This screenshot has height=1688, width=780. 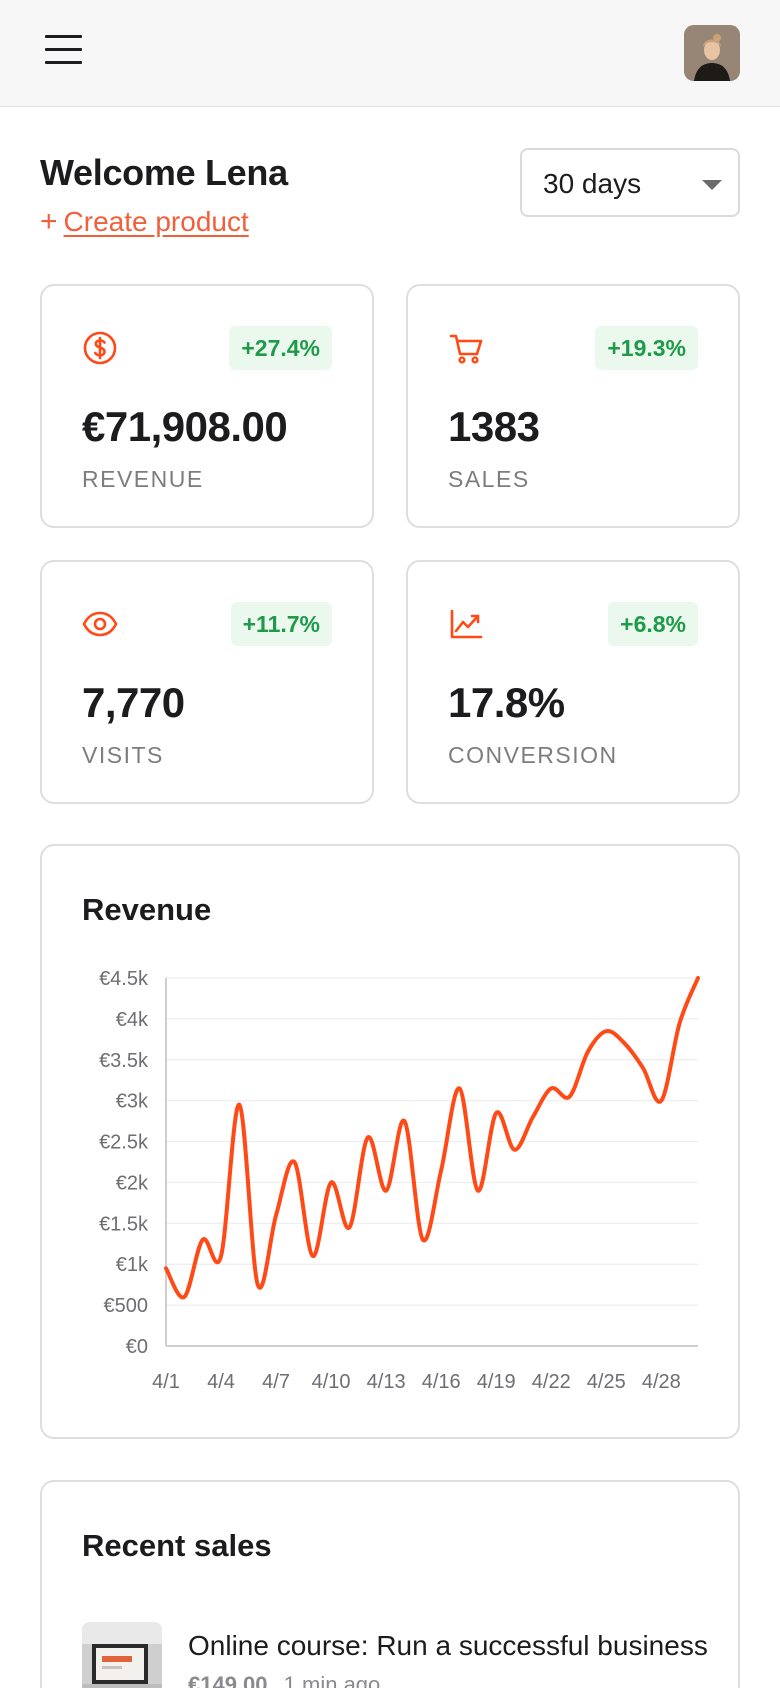 I want to click on y-tick-label: €500, so click(x=126, y=1306).